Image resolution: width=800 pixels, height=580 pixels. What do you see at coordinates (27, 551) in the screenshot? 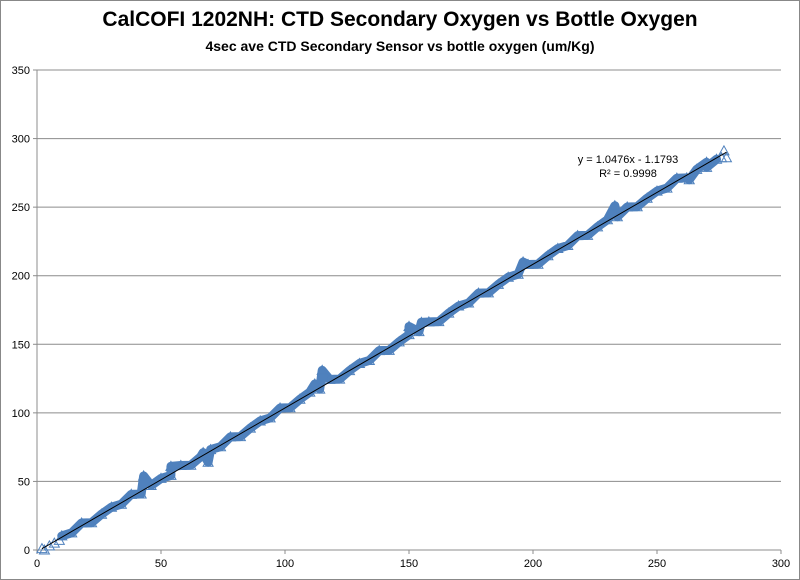
I see `y-tick-label: 0` at bounding box center [27, 551].